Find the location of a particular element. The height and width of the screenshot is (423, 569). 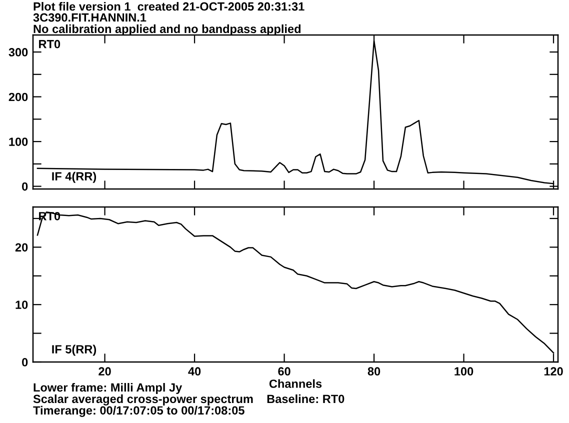

x-axis-title: Channels is located at coordinates (295, 383).